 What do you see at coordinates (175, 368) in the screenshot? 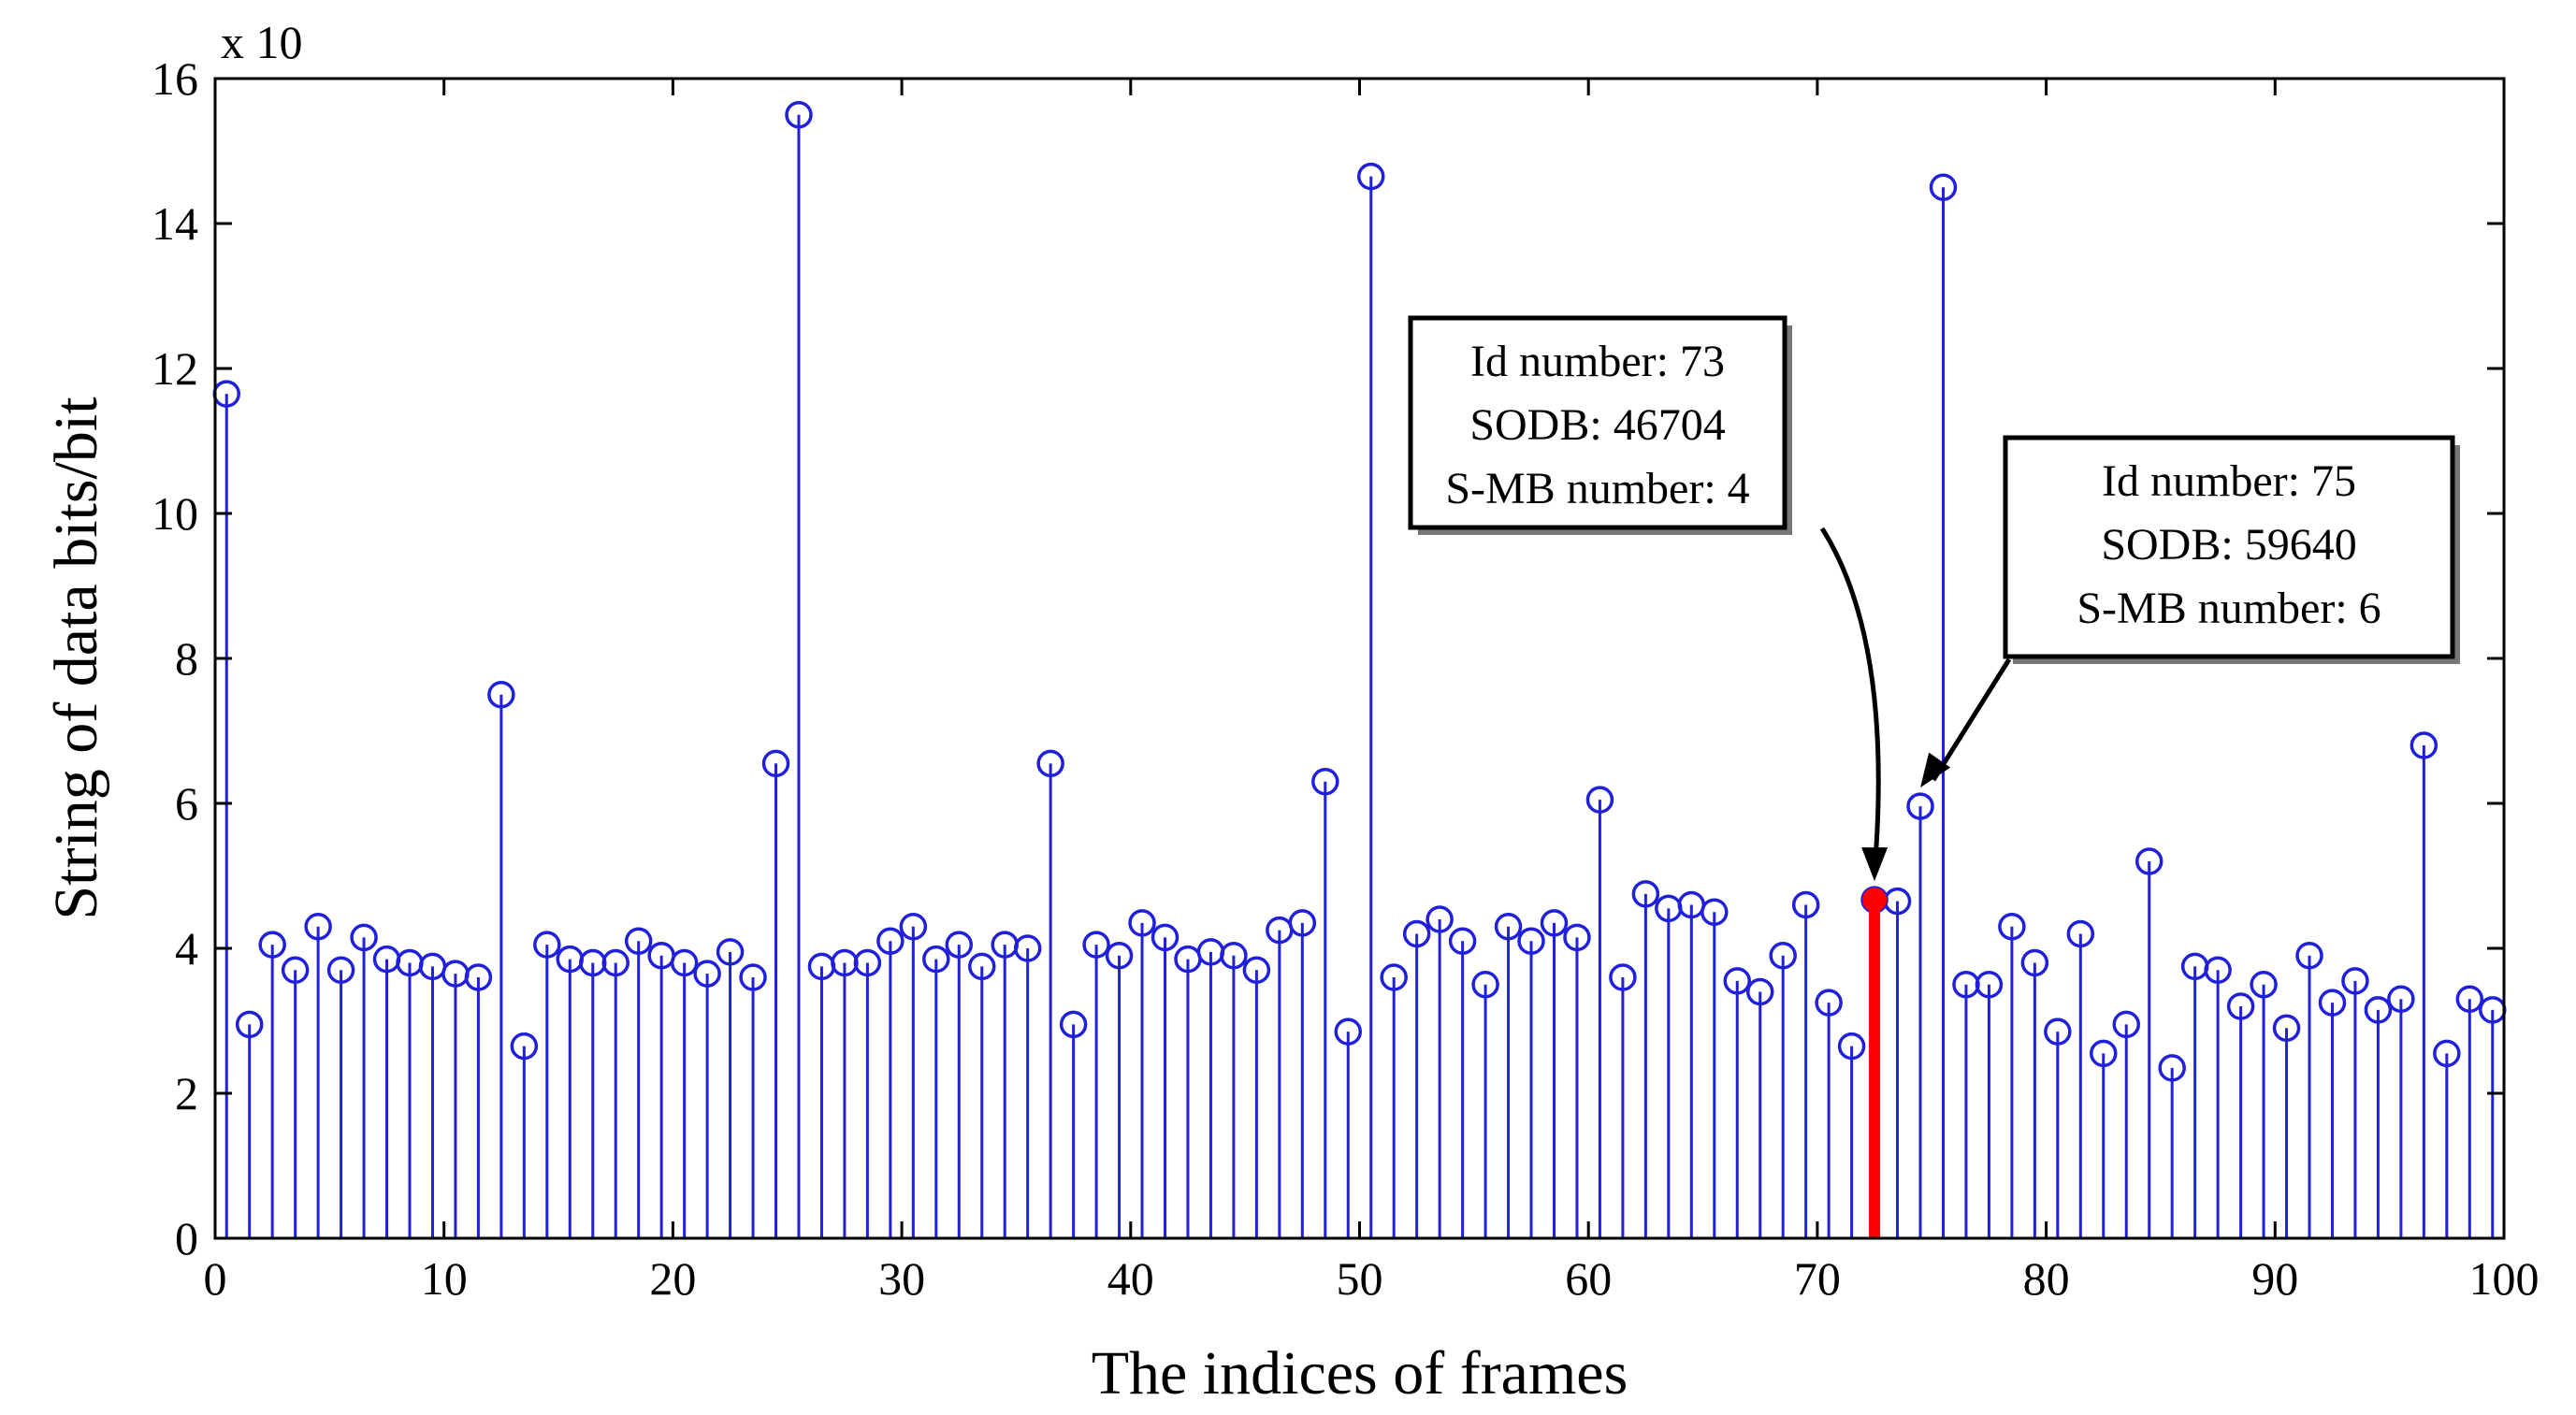
I see `y-tick-label: 12` at bounding box center [175, 368].